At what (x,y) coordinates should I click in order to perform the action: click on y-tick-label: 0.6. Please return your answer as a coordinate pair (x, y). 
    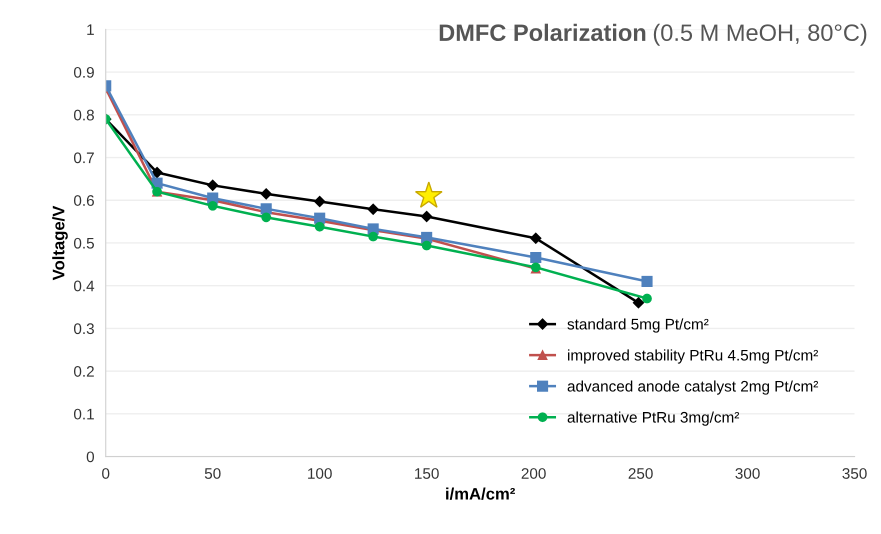
    Looking at the image, I should click on (84, 200).